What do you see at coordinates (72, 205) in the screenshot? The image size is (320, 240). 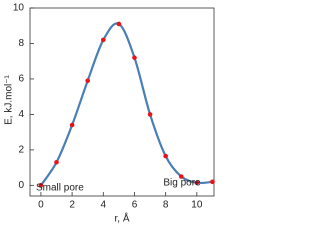 I see `x-tick-label: 2` at bounding box center [72, 205].